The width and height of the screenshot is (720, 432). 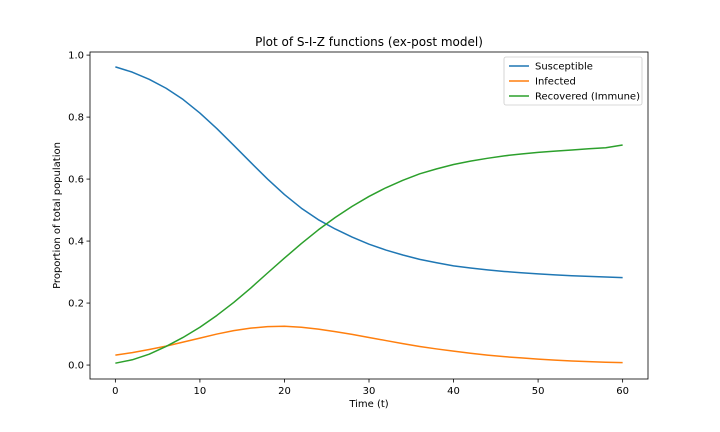 I want to click on legend: Susceptible Infected Recovered (Immune), so click(x=573, y=81).